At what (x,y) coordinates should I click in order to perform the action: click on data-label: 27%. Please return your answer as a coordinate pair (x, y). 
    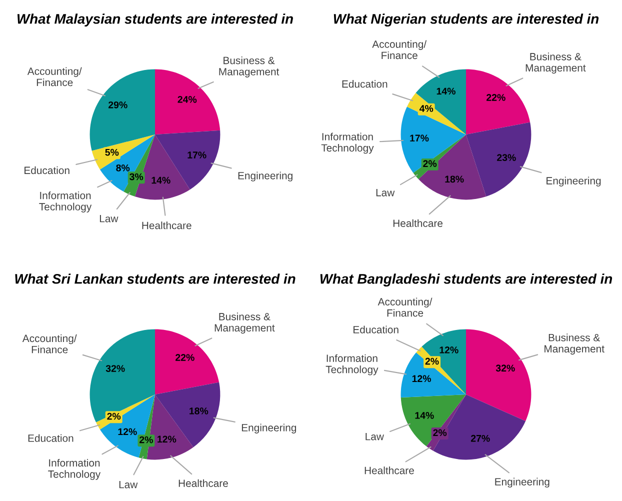
    Looking at the image, I should click on (480, 438).